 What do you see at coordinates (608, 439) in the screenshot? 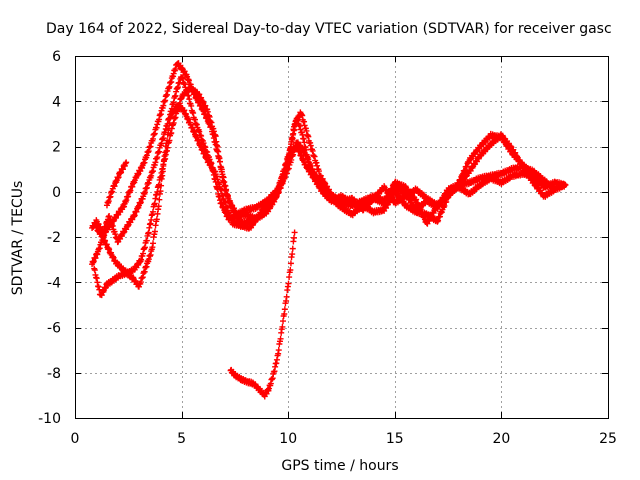
I see `x-tick-label: 25` at bounding box center [608, 439].